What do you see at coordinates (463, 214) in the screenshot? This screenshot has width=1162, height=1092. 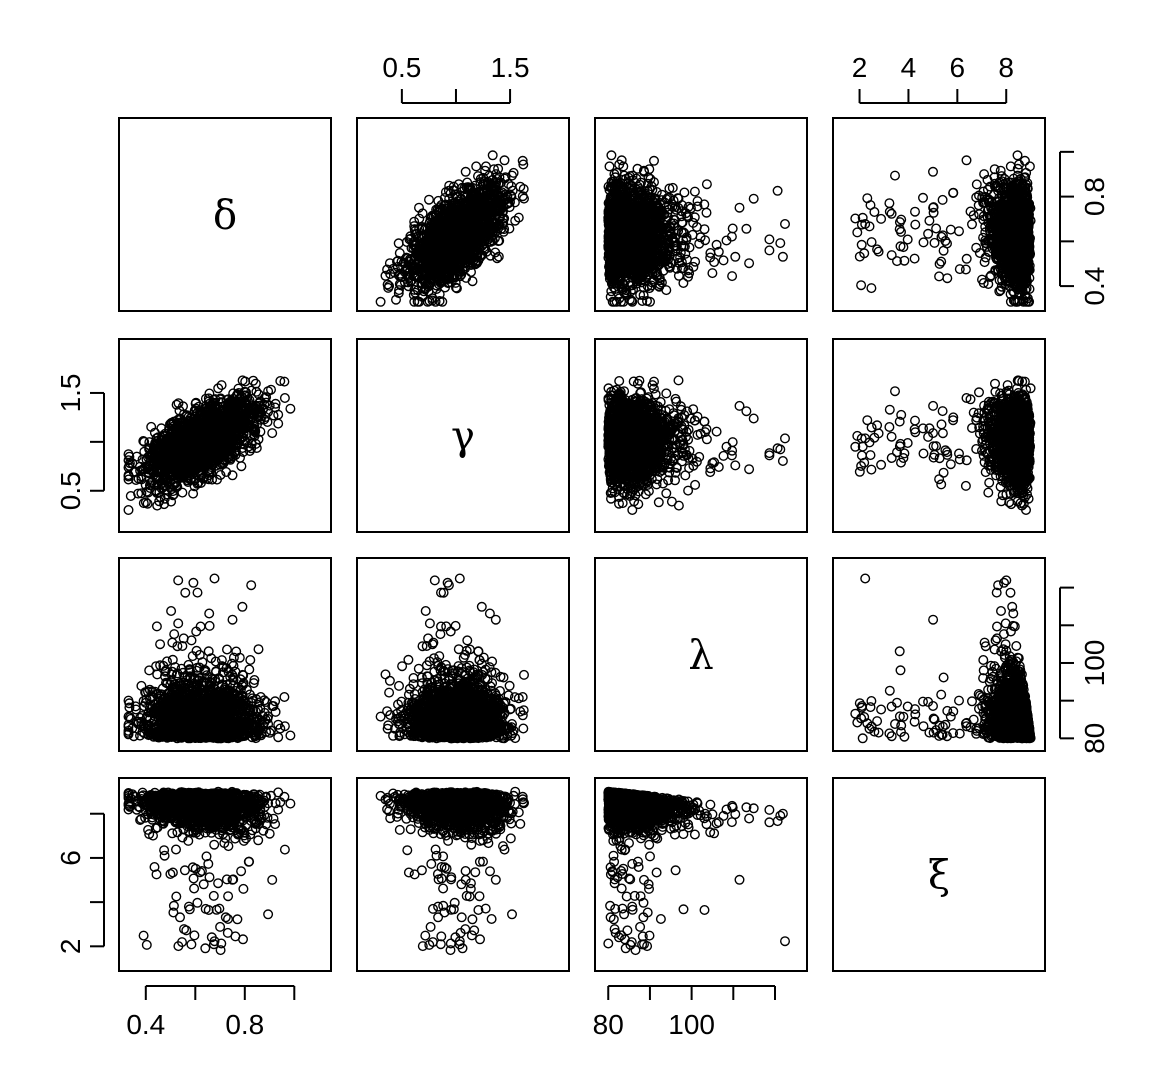 I see `panel-r0-c1` at bounding box center [463, 214].